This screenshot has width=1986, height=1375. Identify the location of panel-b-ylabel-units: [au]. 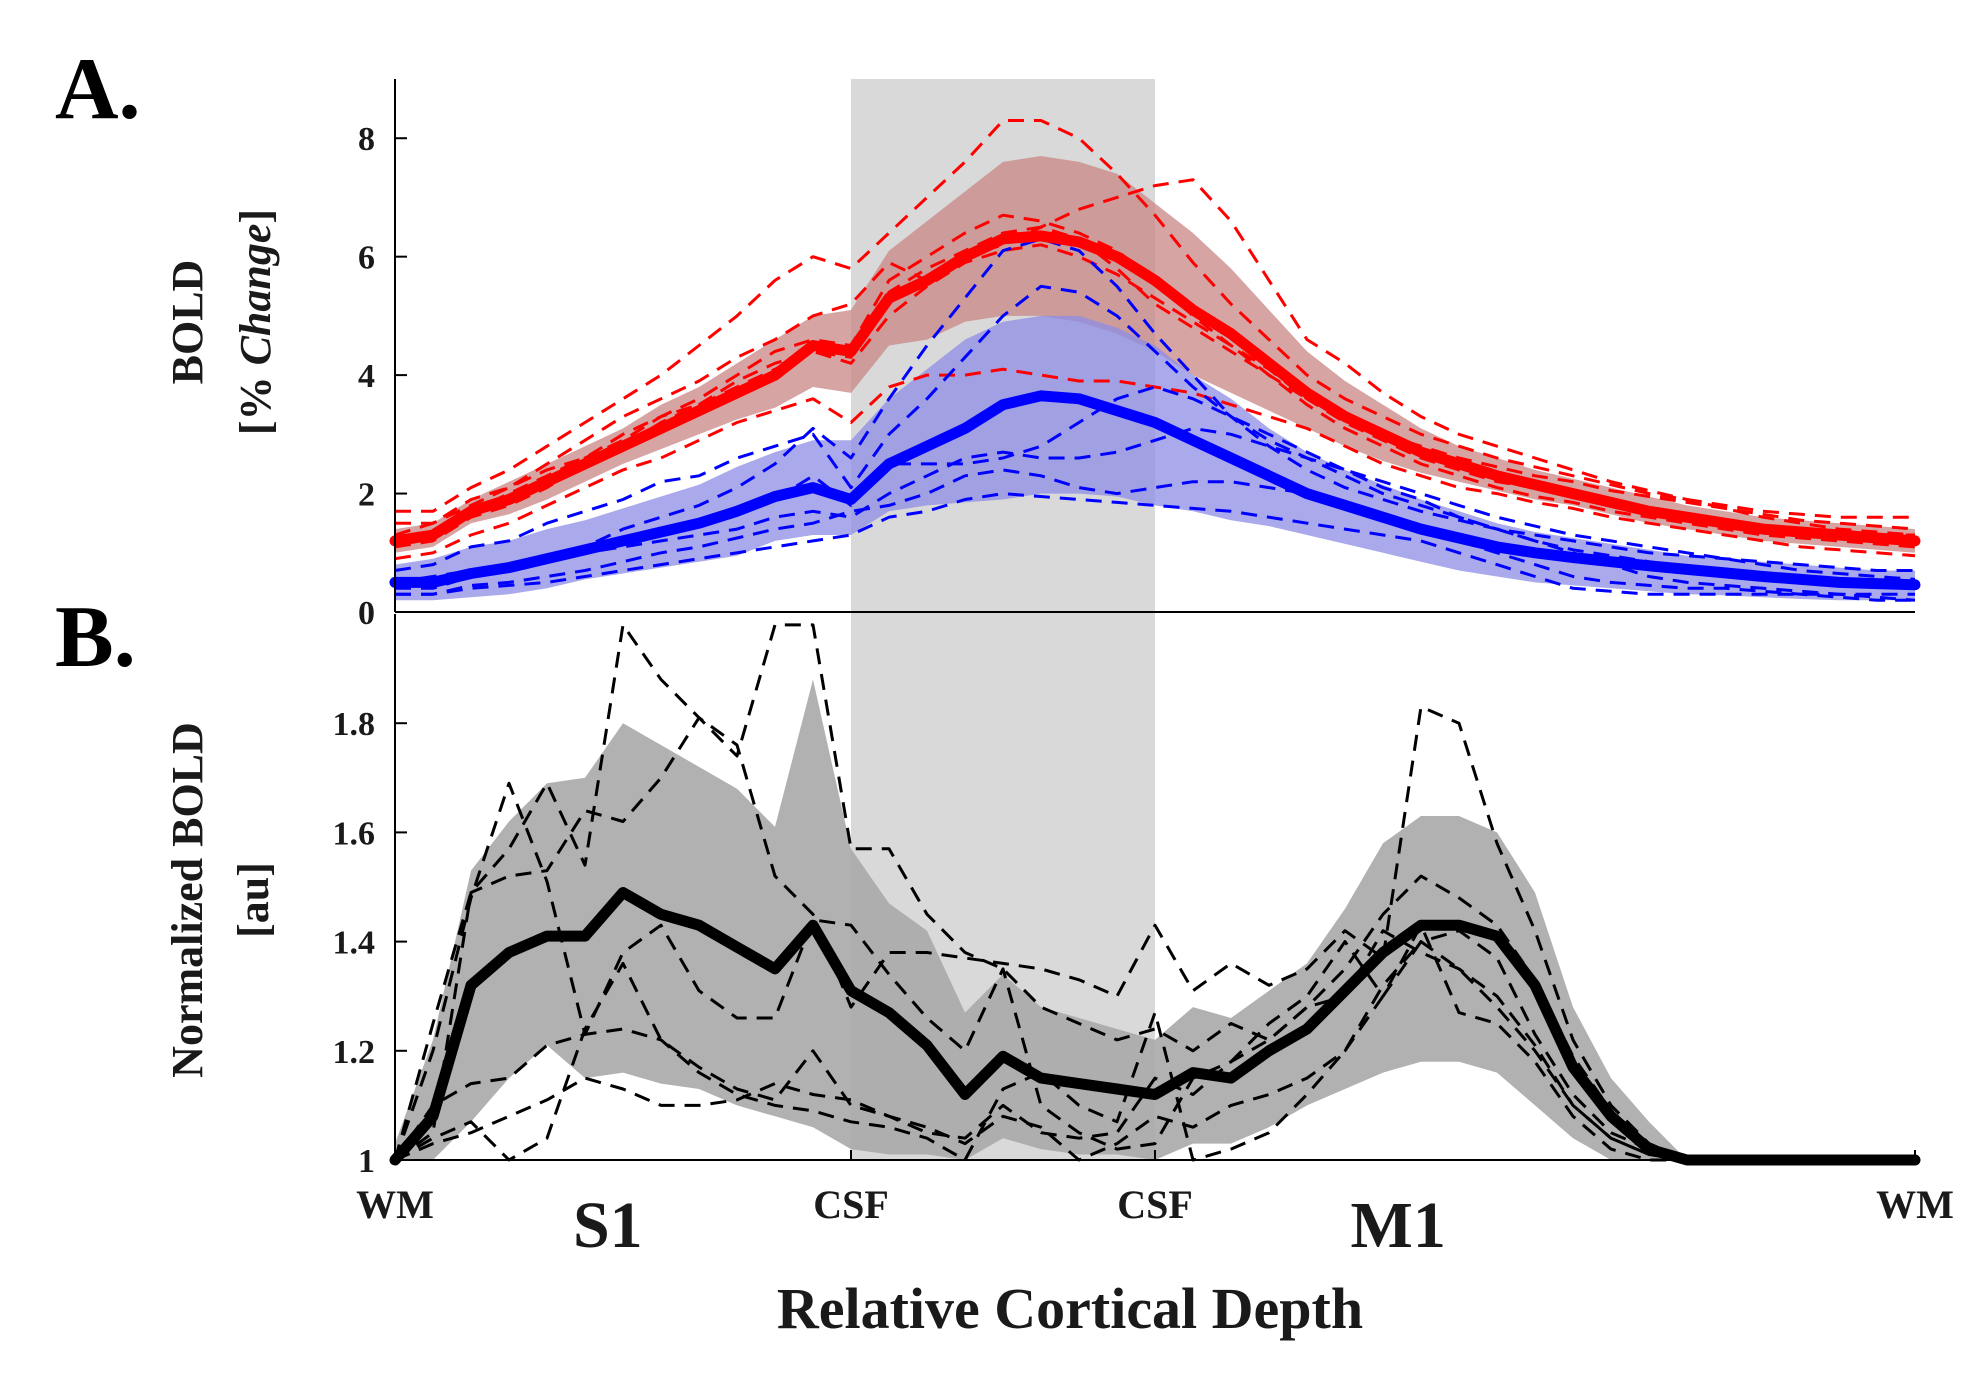
(253, 900).